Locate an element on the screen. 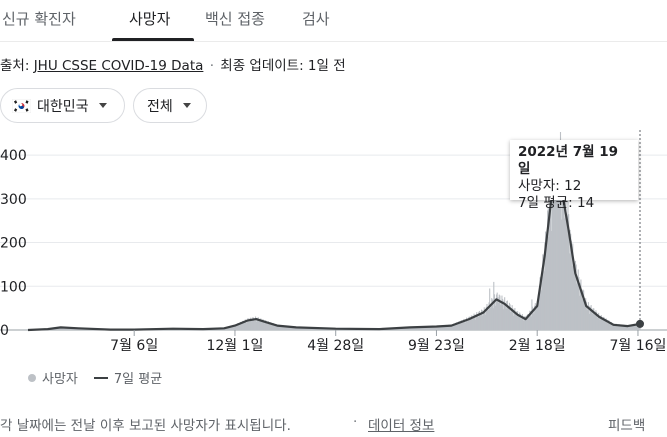  tab-testing: 검사 is located at coordinates (316, 19).